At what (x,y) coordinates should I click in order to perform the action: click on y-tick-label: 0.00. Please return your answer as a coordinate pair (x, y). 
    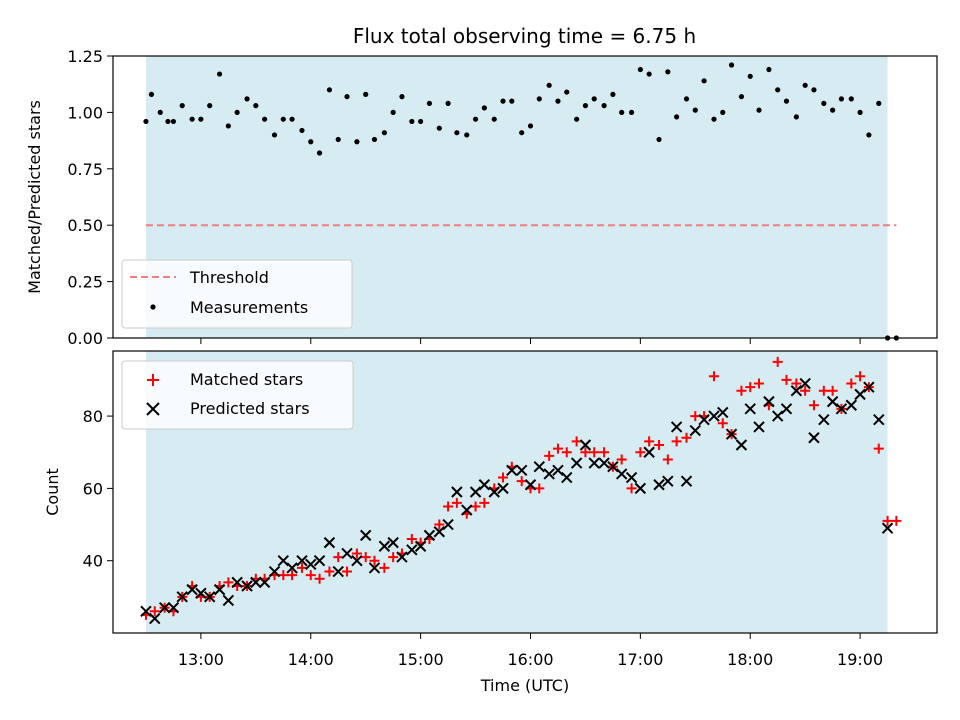
    Looking at the image, I should click on (85, 338).